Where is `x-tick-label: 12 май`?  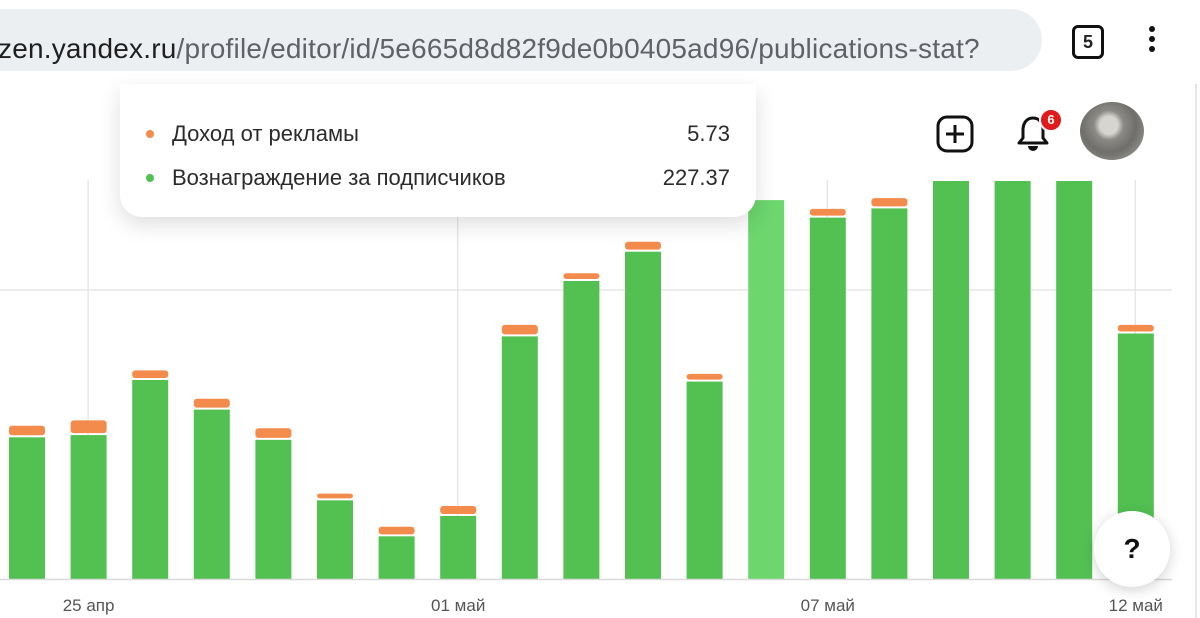 x-tick-label: 12 май is located at coordinates (1136, 605).